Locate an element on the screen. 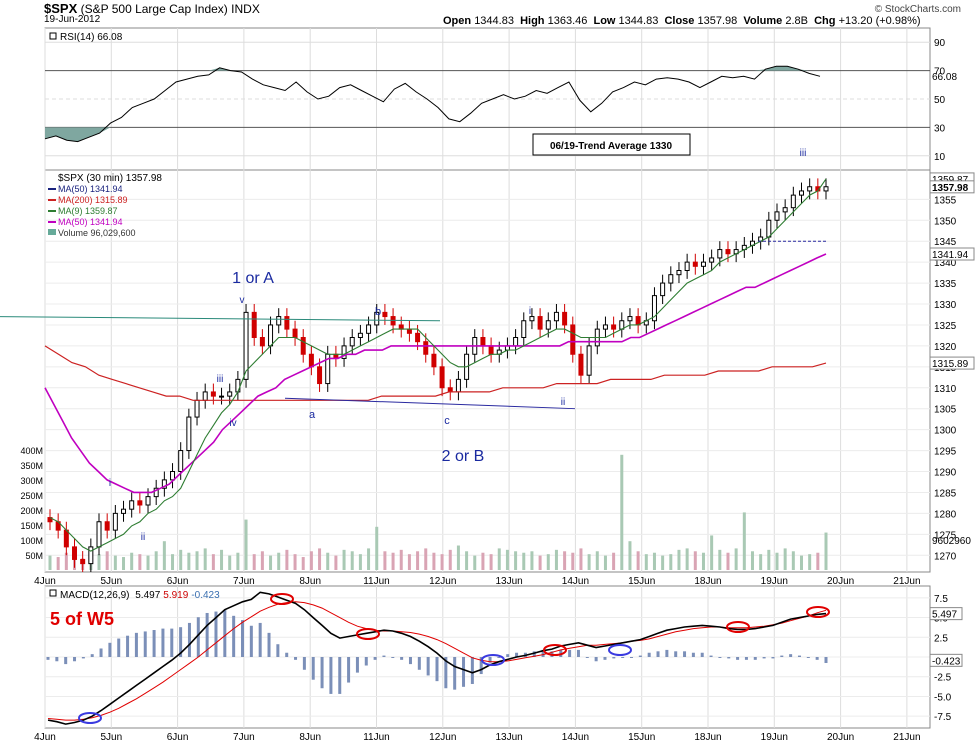  rsi-line is located at coordinates (432, 104).